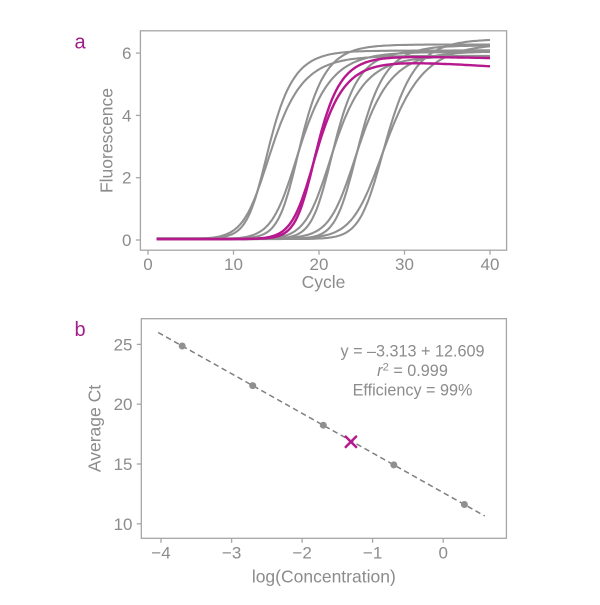  Describe the element at coordinates (372, 553) in the screenshot. I see `svg-text: −1` at that location.